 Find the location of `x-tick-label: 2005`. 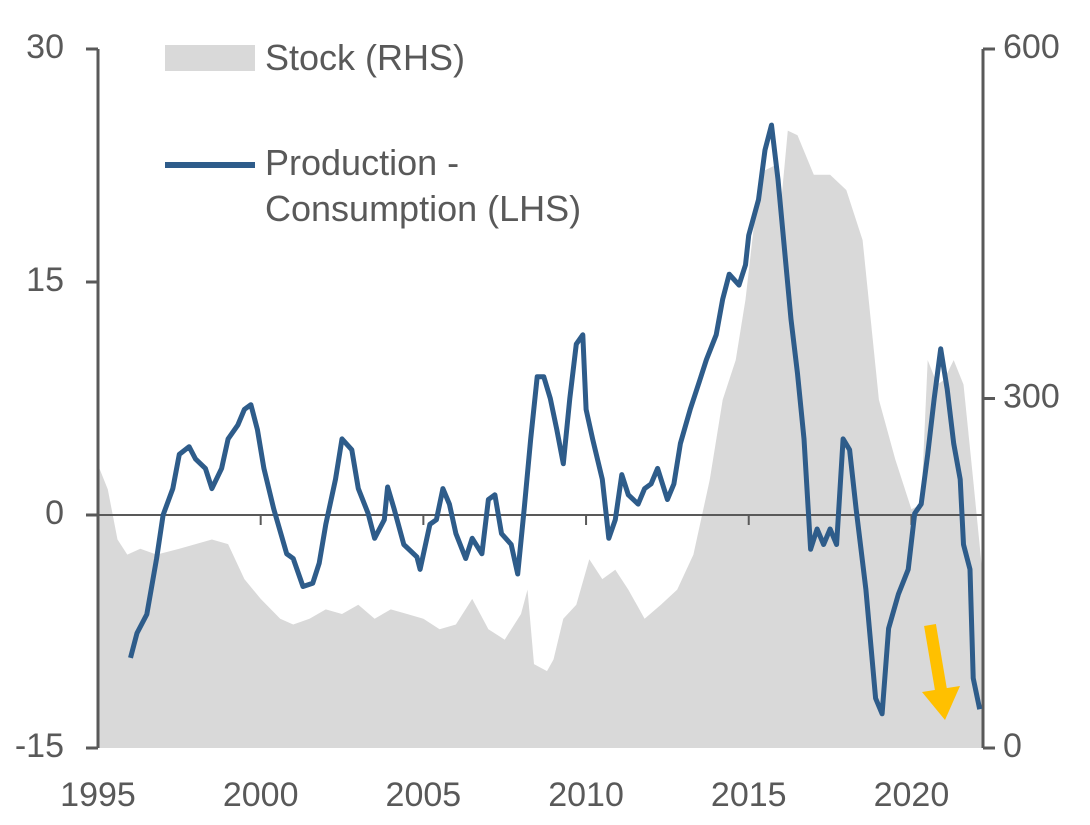

x-tick-label: 2005 is located at coordinates (424, 795).